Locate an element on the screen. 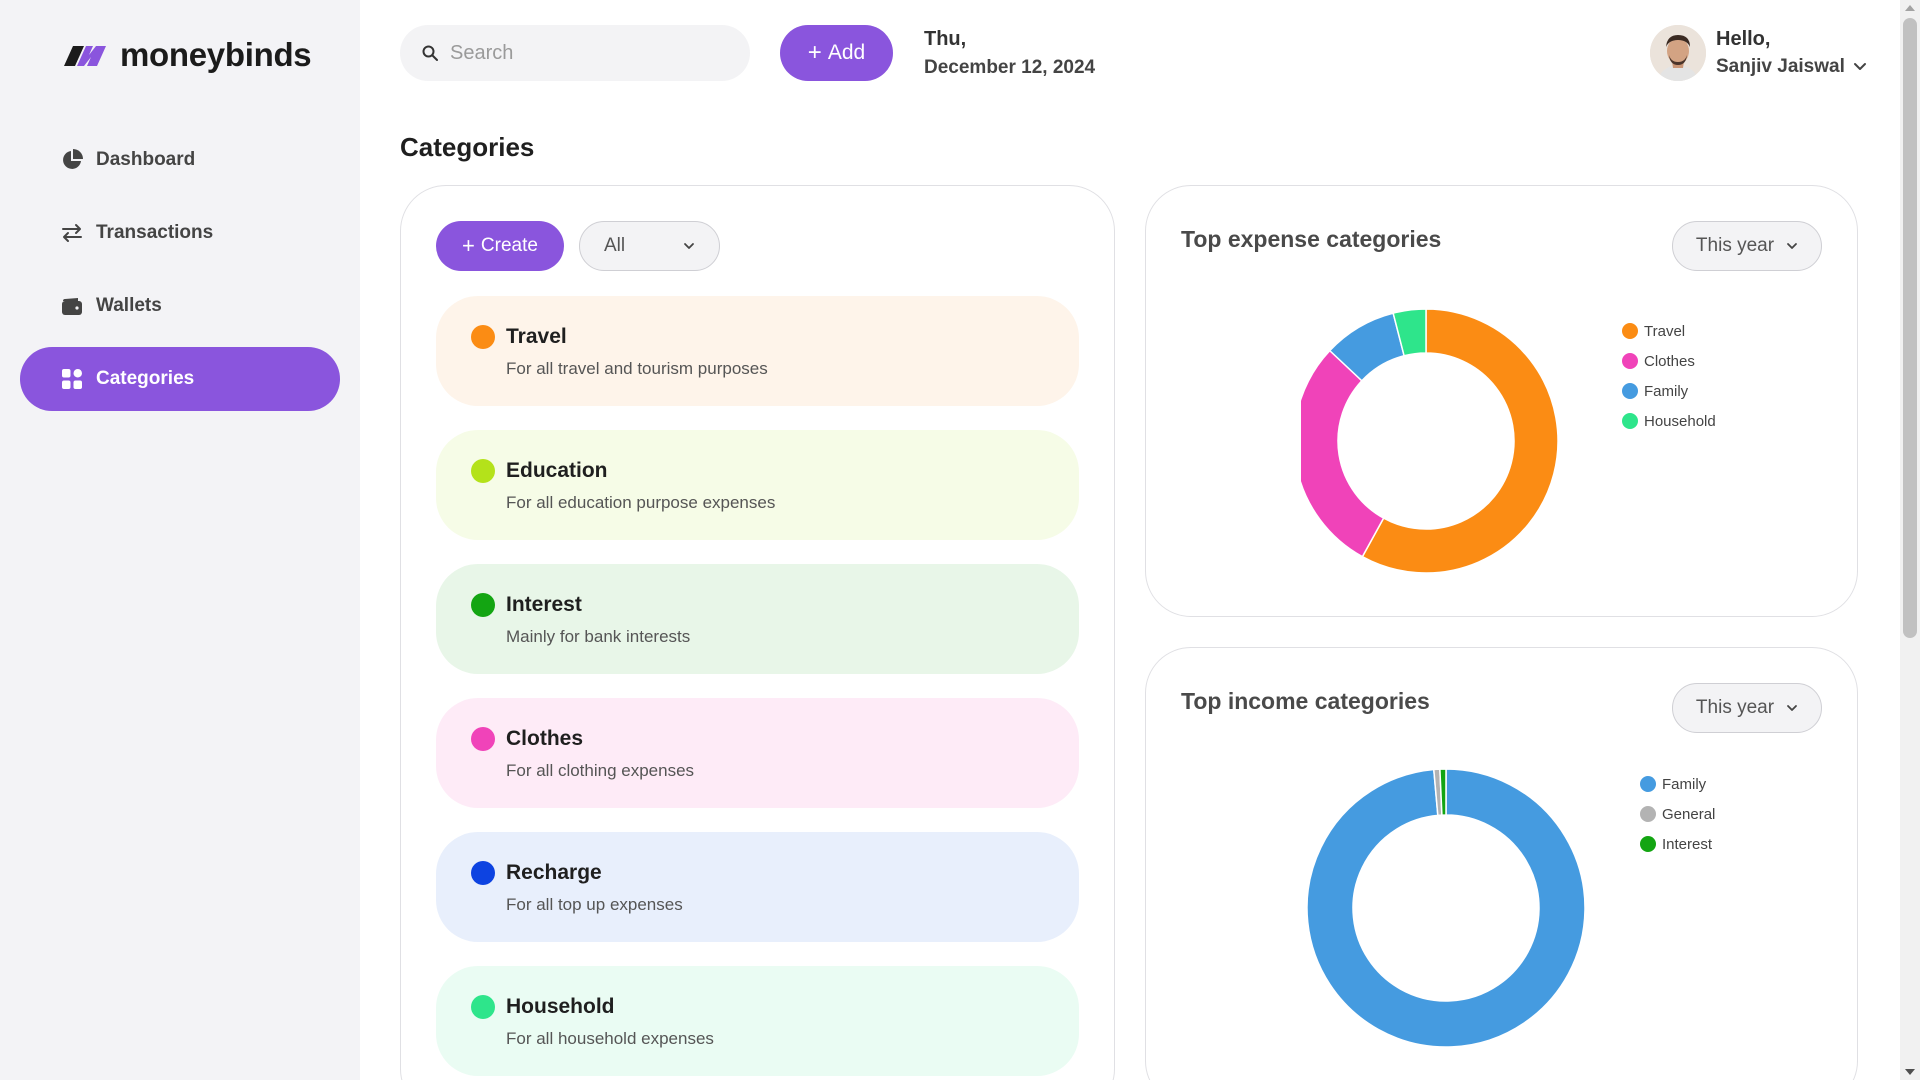 This screenshot has width=1920, height=1080. page-scrollbar is located at coordinates (1910, 540).